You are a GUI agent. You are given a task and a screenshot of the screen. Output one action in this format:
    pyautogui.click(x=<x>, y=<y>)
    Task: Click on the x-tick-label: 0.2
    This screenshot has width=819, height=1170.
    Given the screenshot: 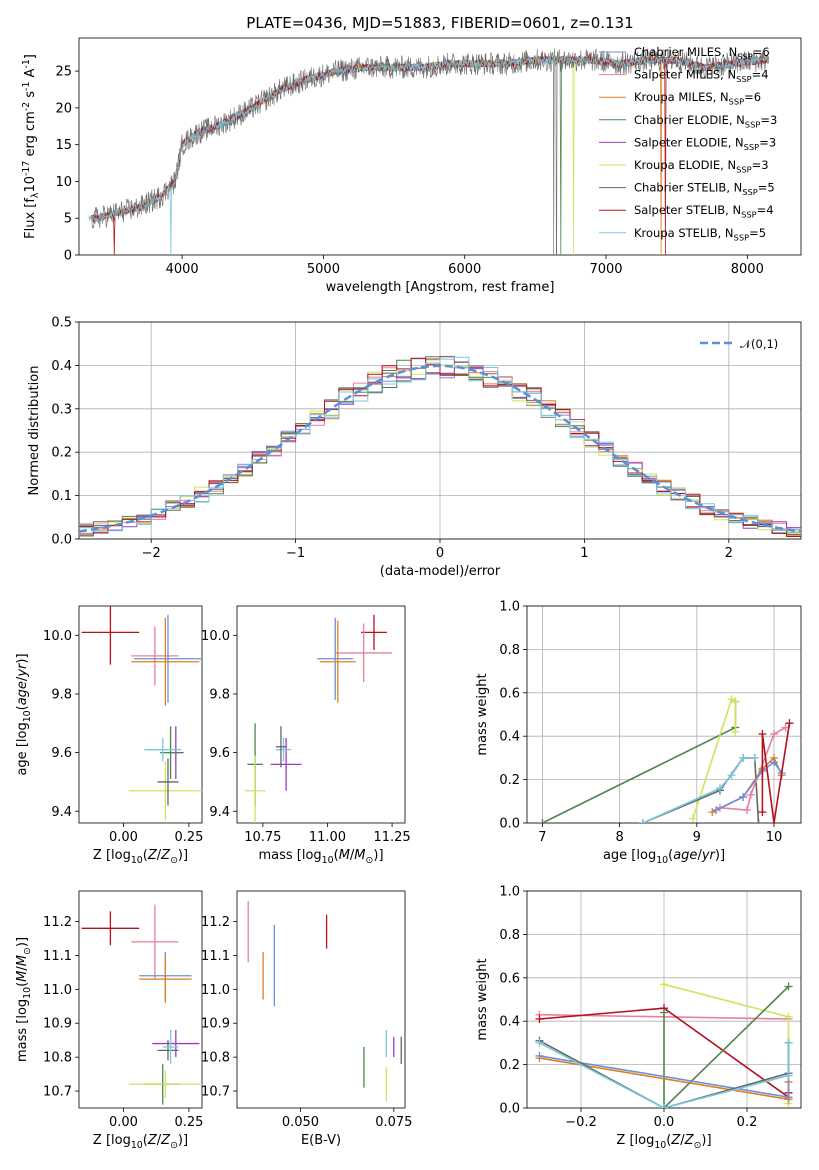 What is the action you would take?
    pyautogui.click(x=747, y=1122)
    